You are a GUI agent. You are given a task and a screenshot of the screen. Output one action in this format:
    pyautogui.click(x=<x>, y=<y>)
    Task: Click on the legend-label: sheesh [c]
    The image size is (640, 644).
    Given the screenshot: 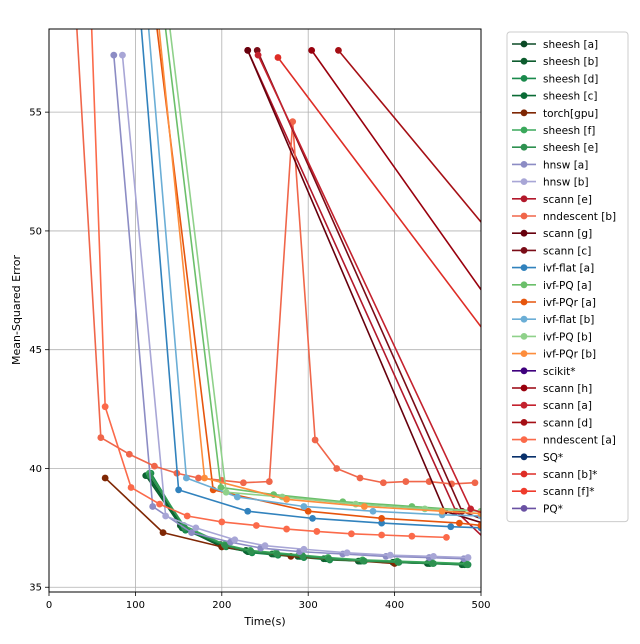 What is the action you would take?
    pyautogui.click(x=570, y=97)
    